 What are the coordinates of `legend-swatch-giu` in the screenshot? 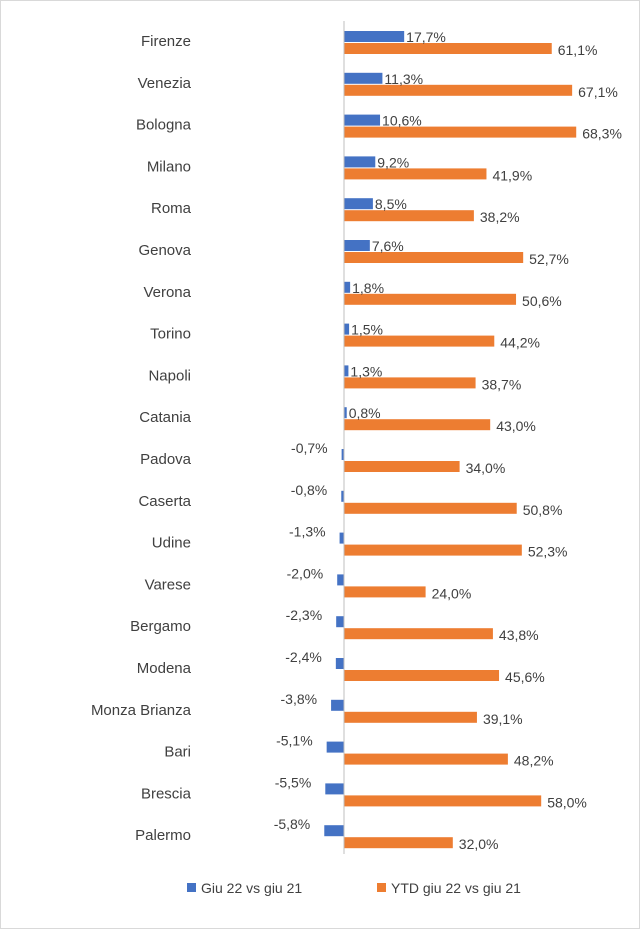 It's located at (191, 887).